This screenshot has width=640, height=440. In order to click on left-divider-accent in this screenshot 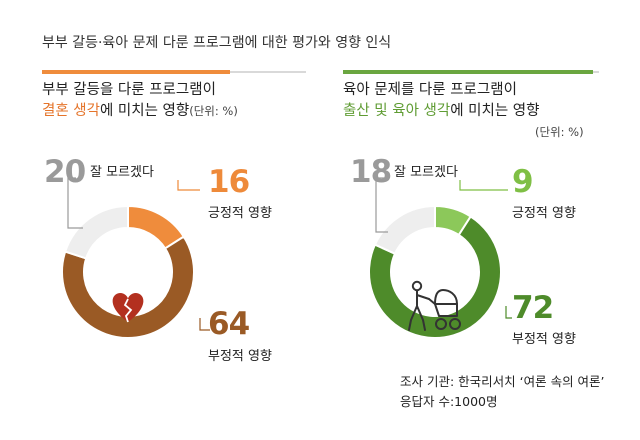, I will do `click(136, 72)`.